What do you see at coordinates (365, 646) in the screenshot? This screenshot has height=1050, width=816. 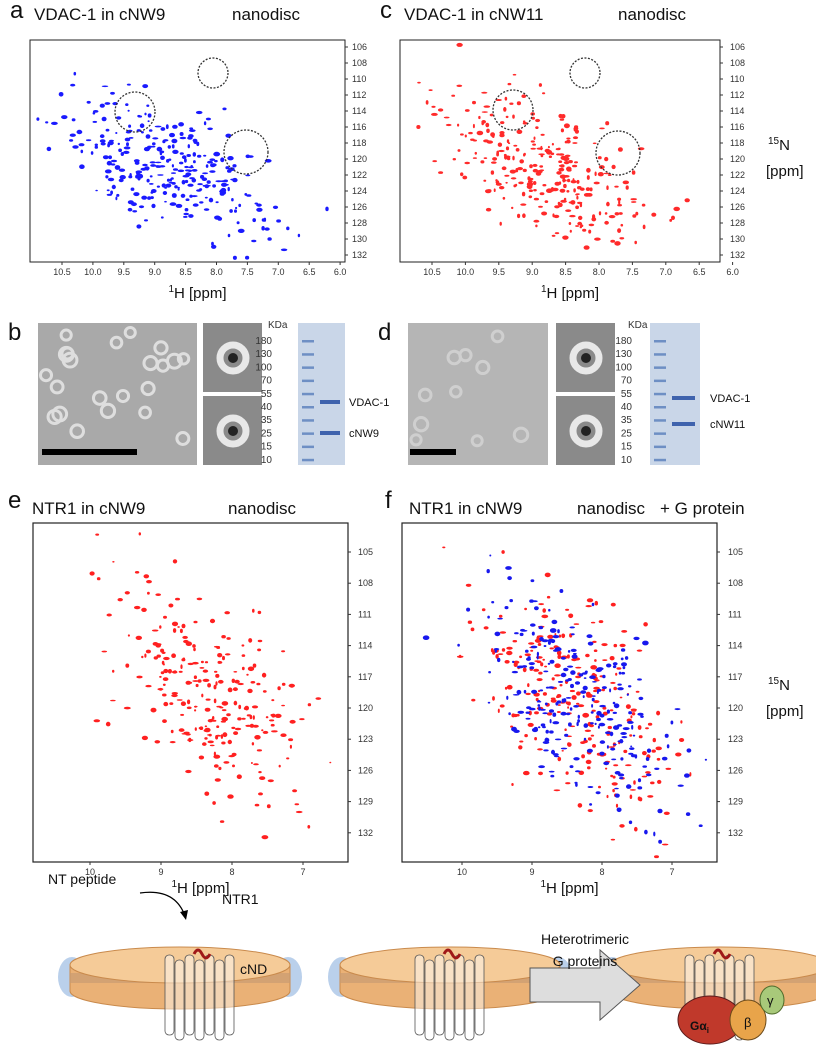 I see `y-tick-label: 114` at bounding box center [365, 646].